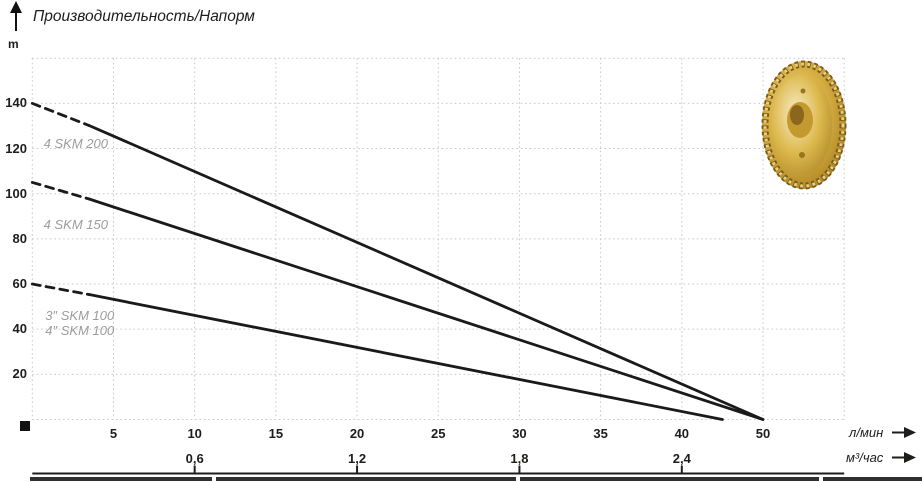 The image size is (922, 482). What do you see at coordinates (804, 125) in the screenshot?
I see `impeller-image` at bounding box center [804, 125].